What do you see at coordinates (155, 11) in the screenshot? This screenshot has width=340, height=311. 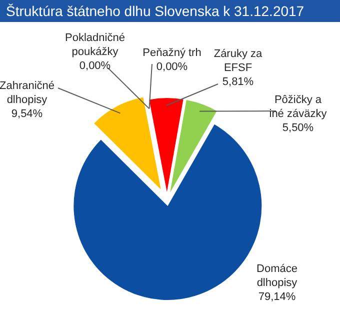 I see `chart-title: Štruktúra štátneho dlhu Slovenska k 31.12.2017` at bounding box center [155, 11].